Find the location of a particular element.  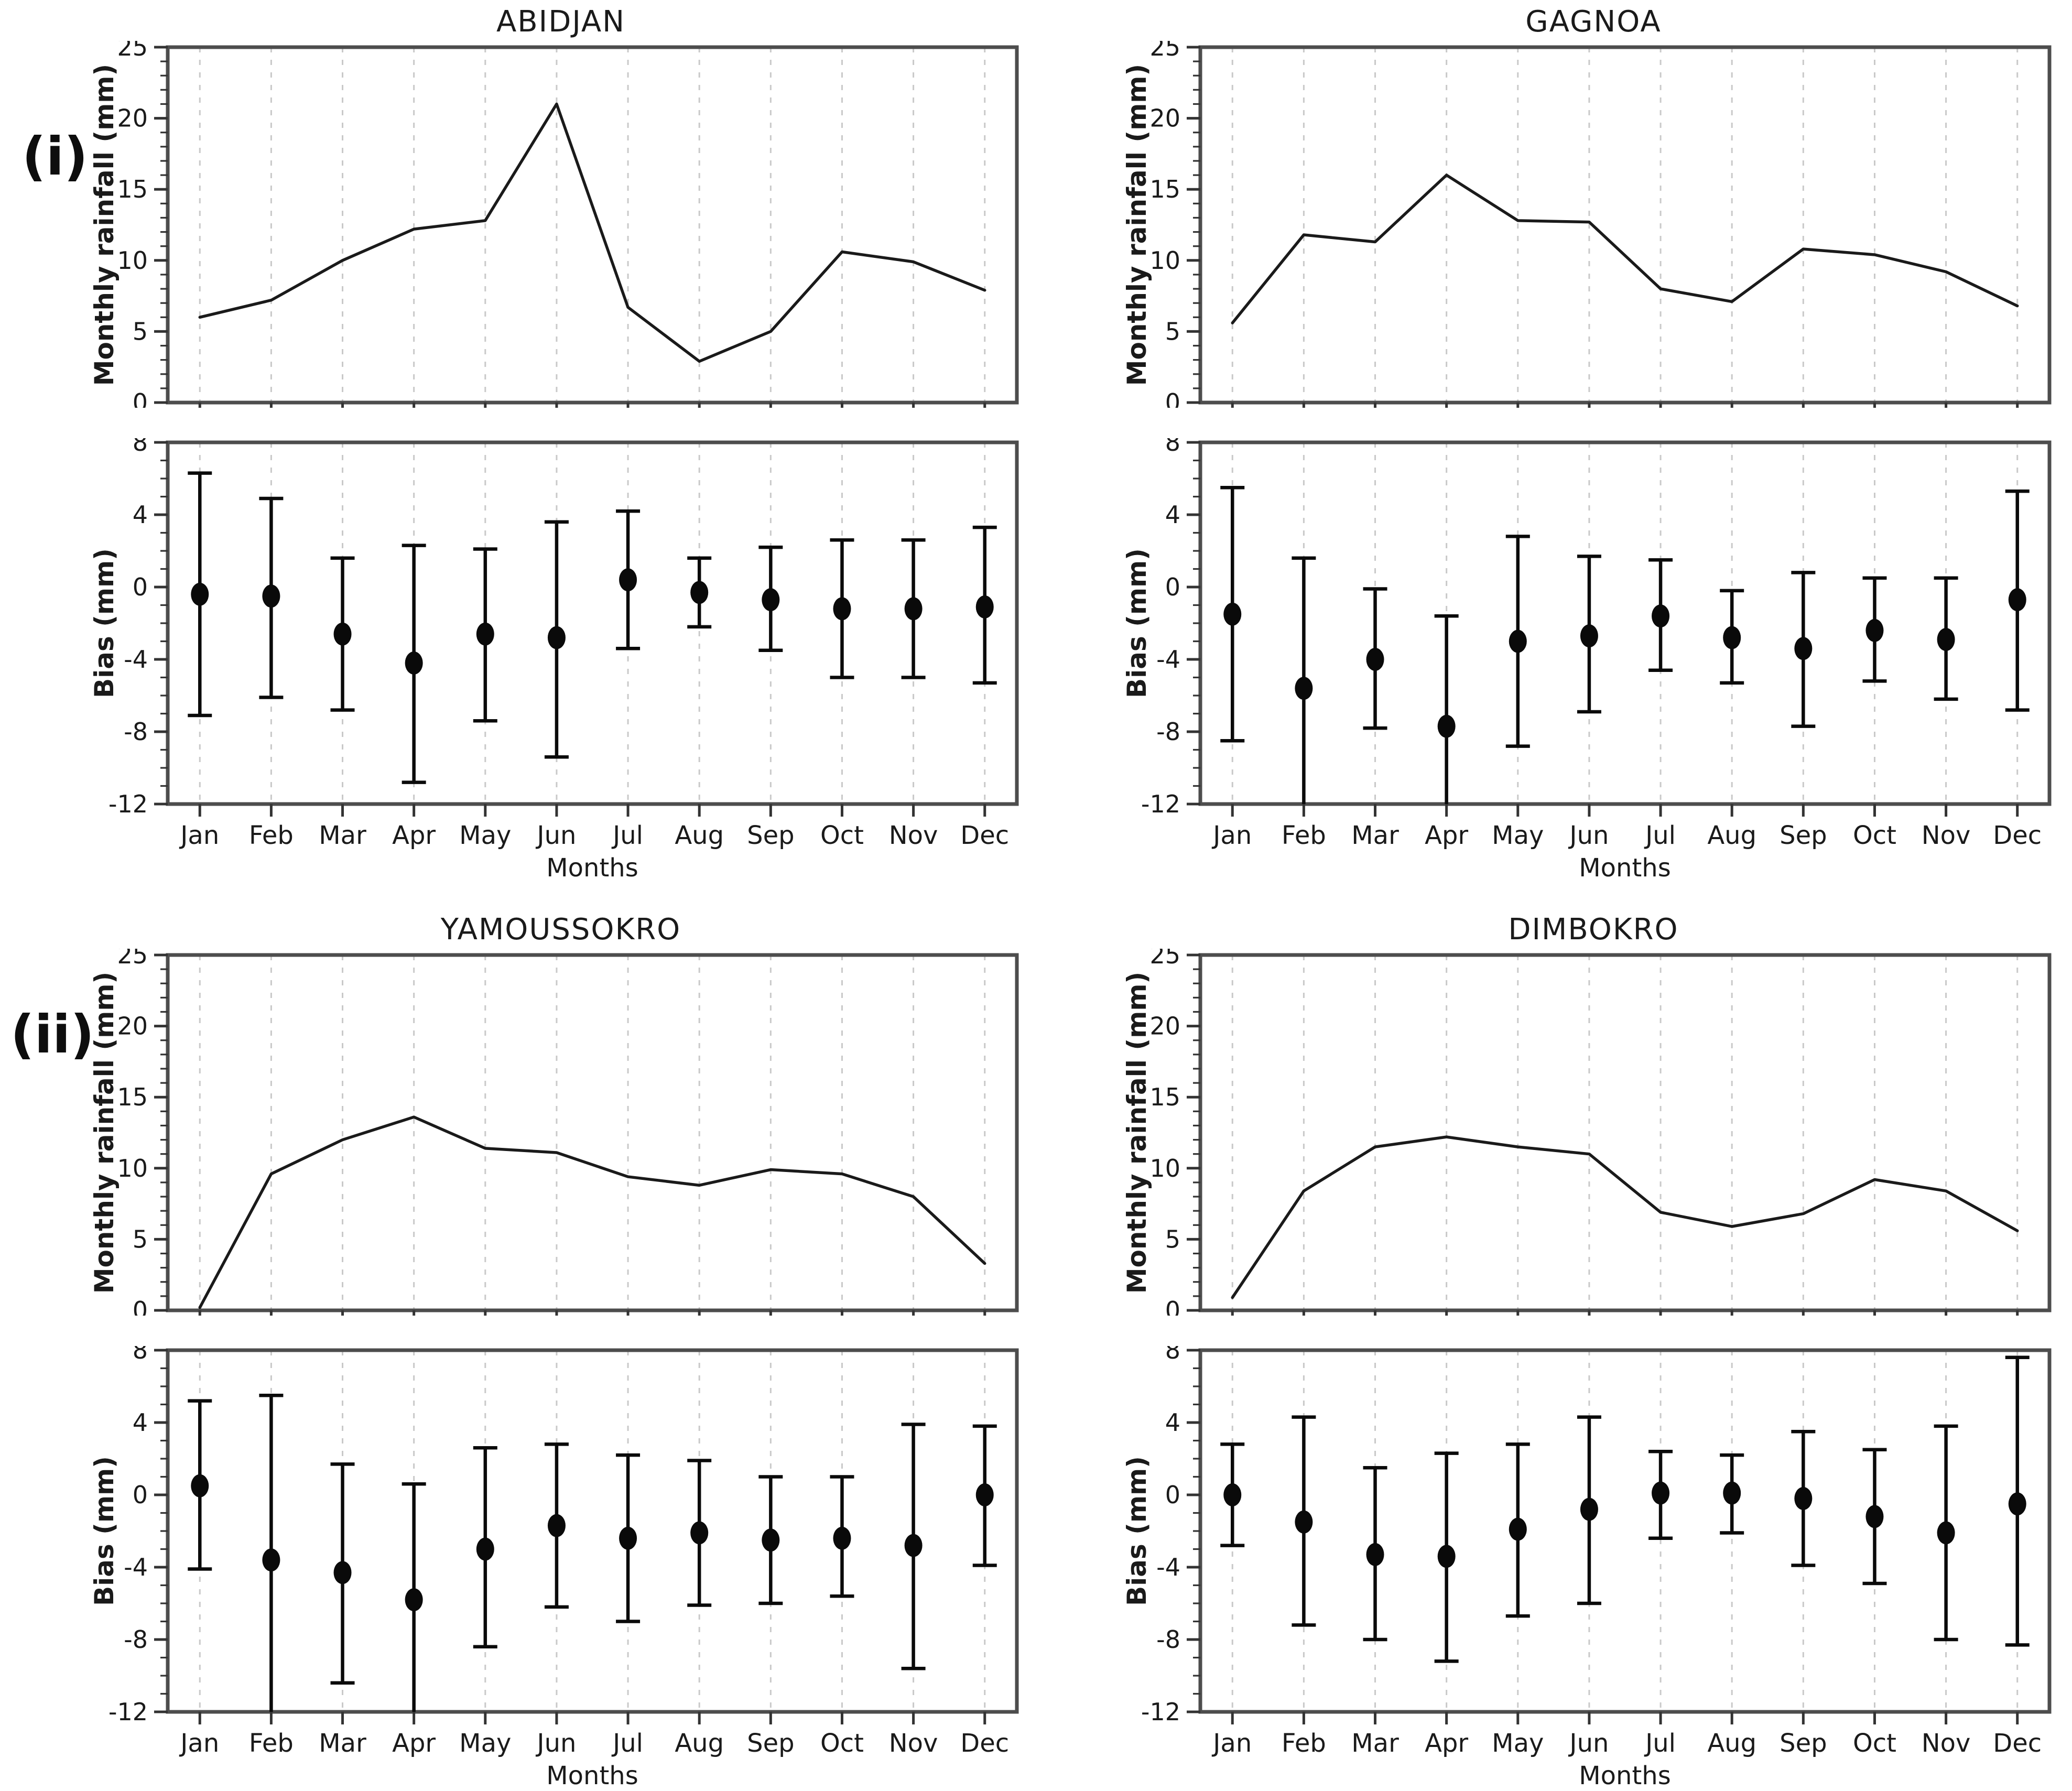

month-label: Jun is located at coordinates (555, 1744).